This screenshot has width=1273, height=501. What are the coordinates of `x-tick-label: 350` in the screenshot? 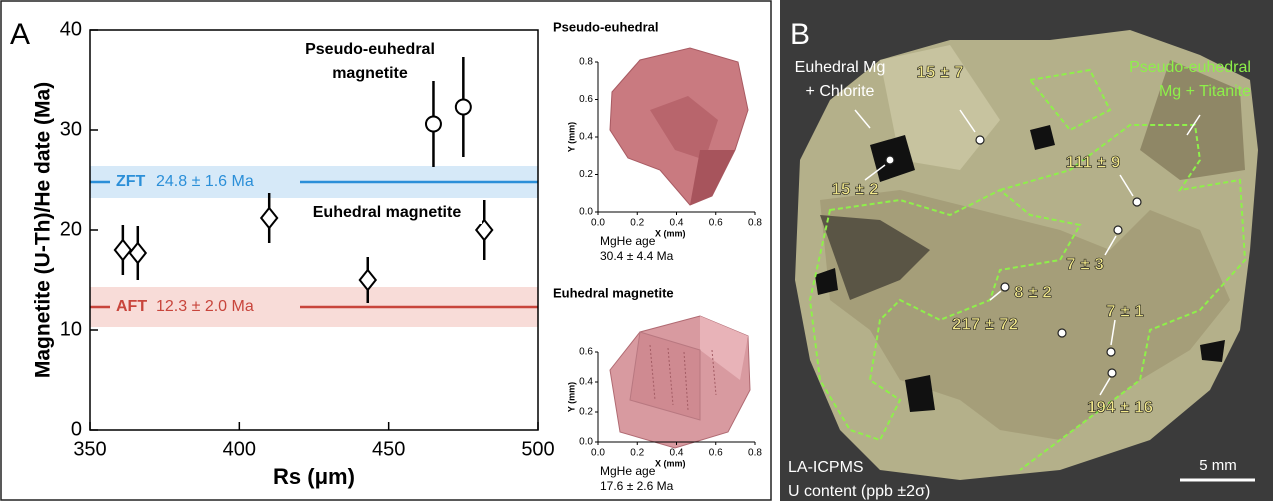 It's located at (89, 449).